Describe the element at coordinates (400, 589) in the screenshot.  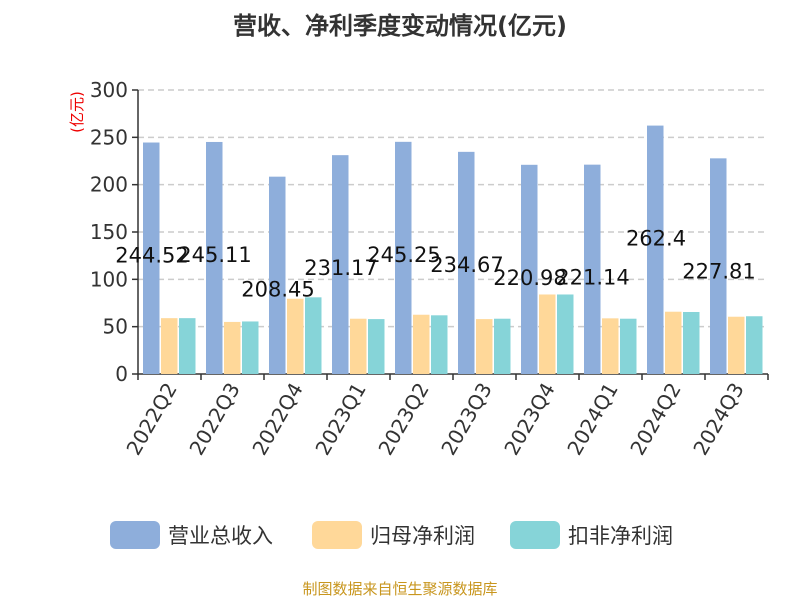
I see `source-note: 制图数据来自恒生聚源数据库` at that location.